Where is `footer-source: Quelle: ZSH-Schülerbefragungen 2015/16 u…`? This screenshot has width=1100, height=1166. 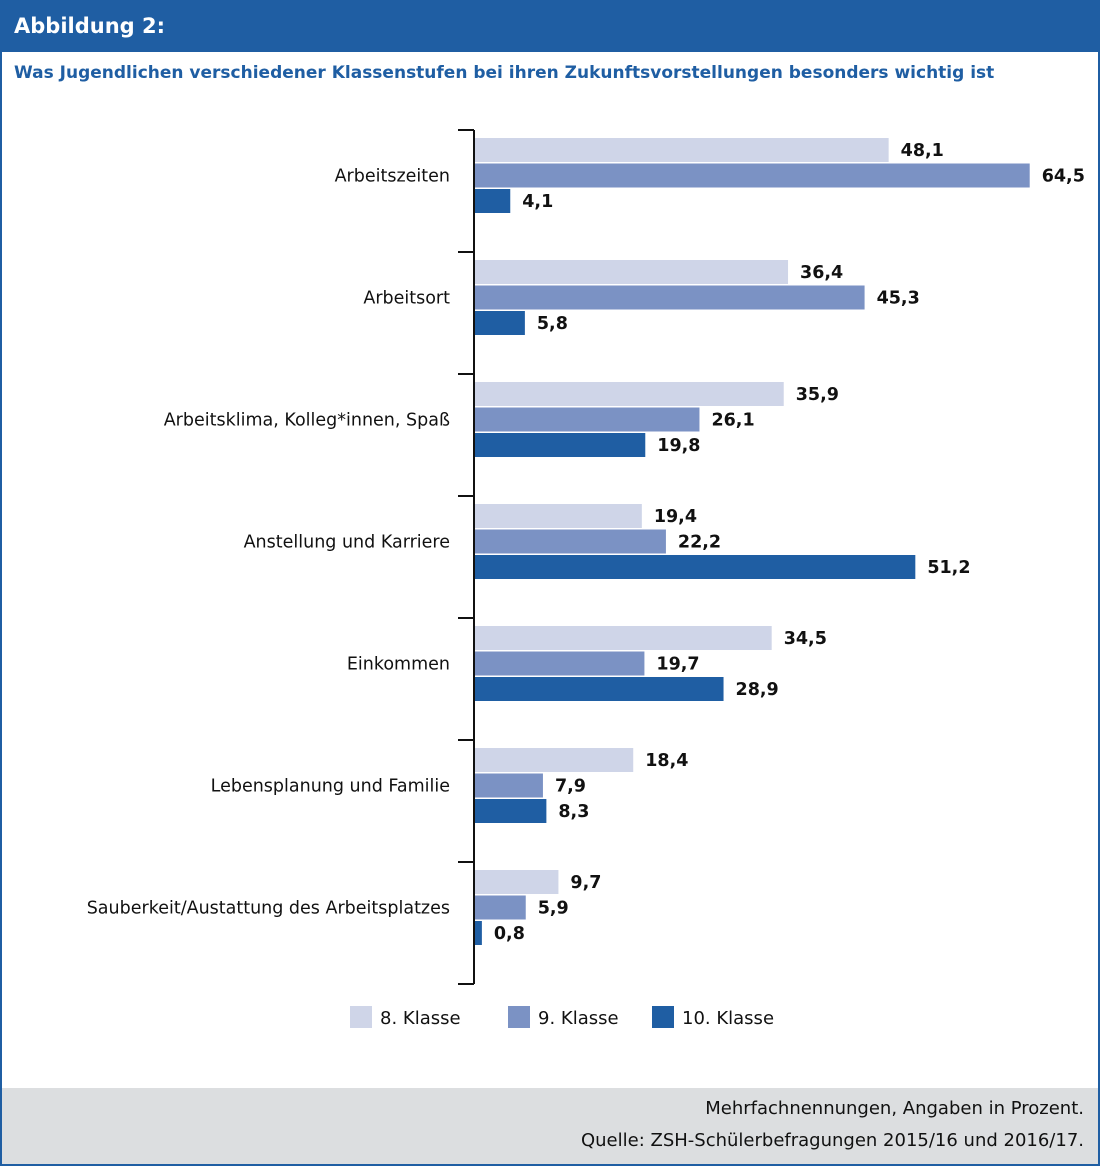
footer-source: Quelle: ZSH-Schülerbefragungen 2015/16 u… is located at coordinates (832, 1140).